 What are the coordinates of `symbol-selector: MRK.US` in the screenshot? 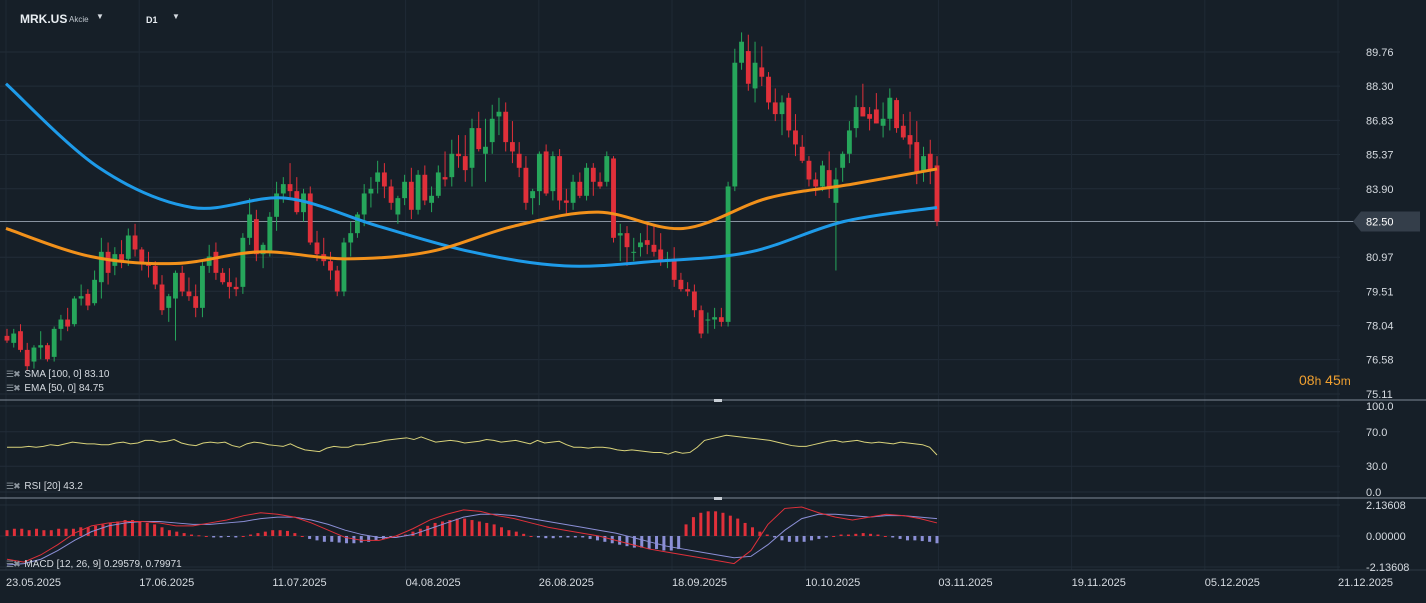 It's located at (44, 19).